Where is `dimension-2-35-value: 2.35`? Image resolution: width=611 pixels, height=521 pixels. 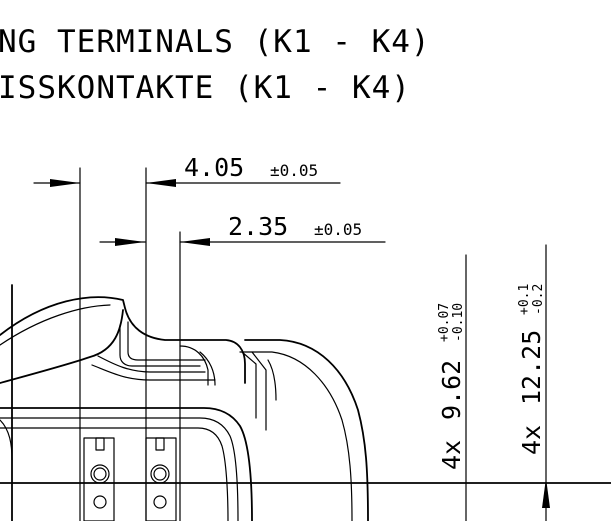 dimension-2-35-value: 2.35 is located at coordinates (258, 226).